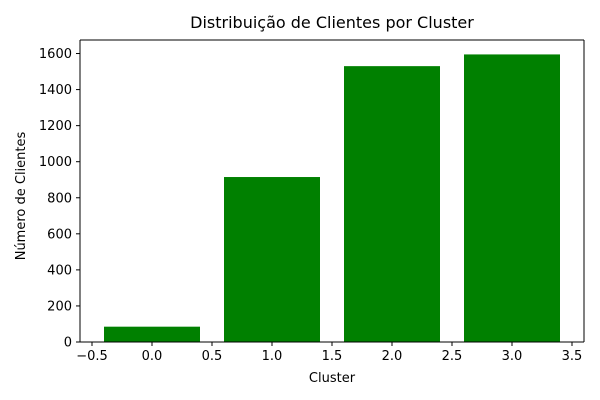 The width and height of the screenshot is (600, 400). I want to click on y-tick-label: 1400, so click(55, 90).